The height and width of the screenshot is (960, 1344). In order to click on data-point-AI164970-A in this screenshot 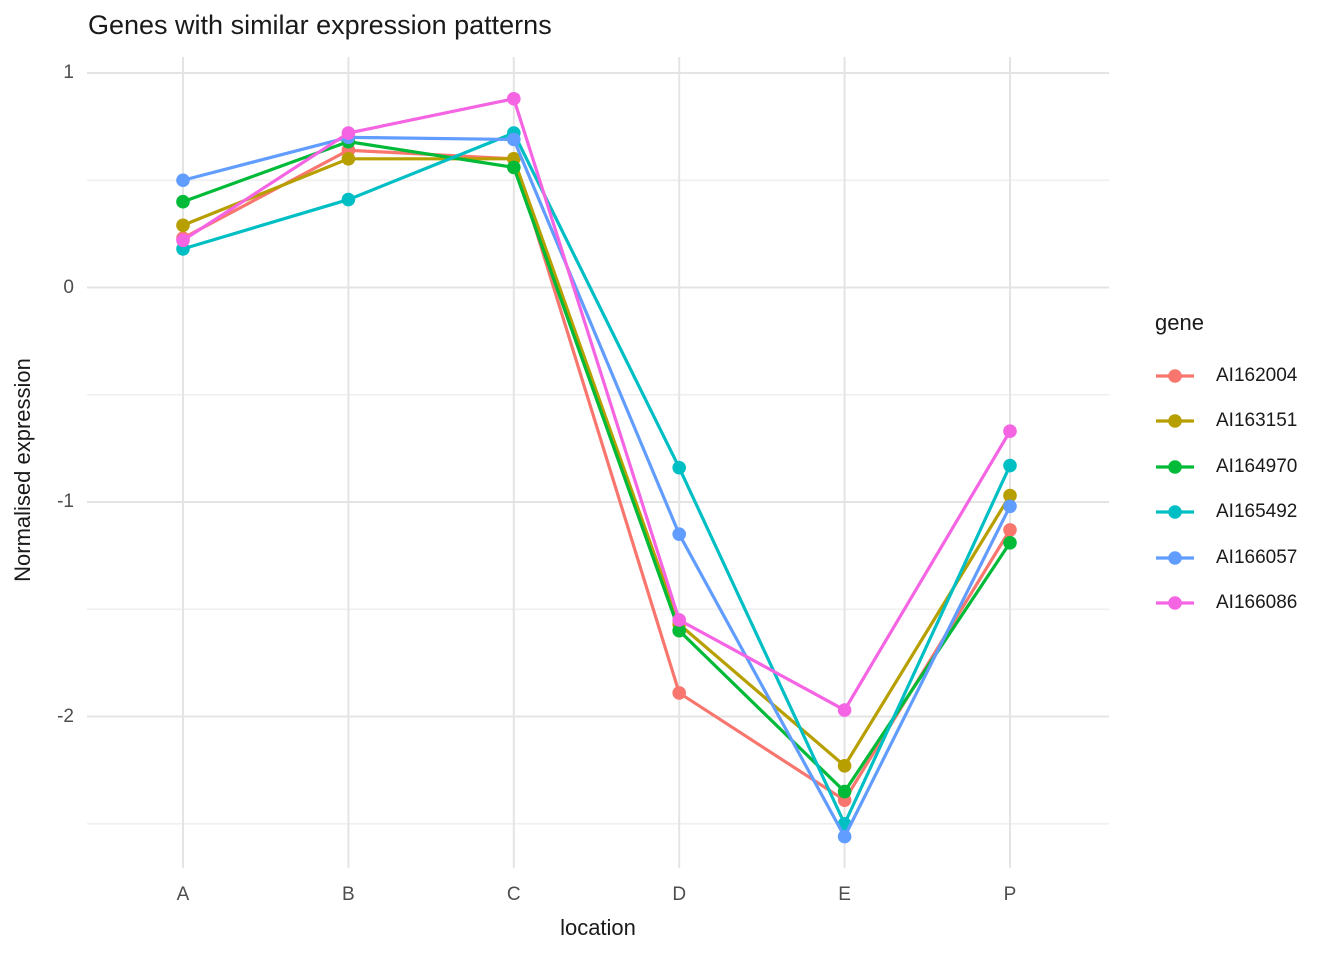, I will do `click(183, 201)`.